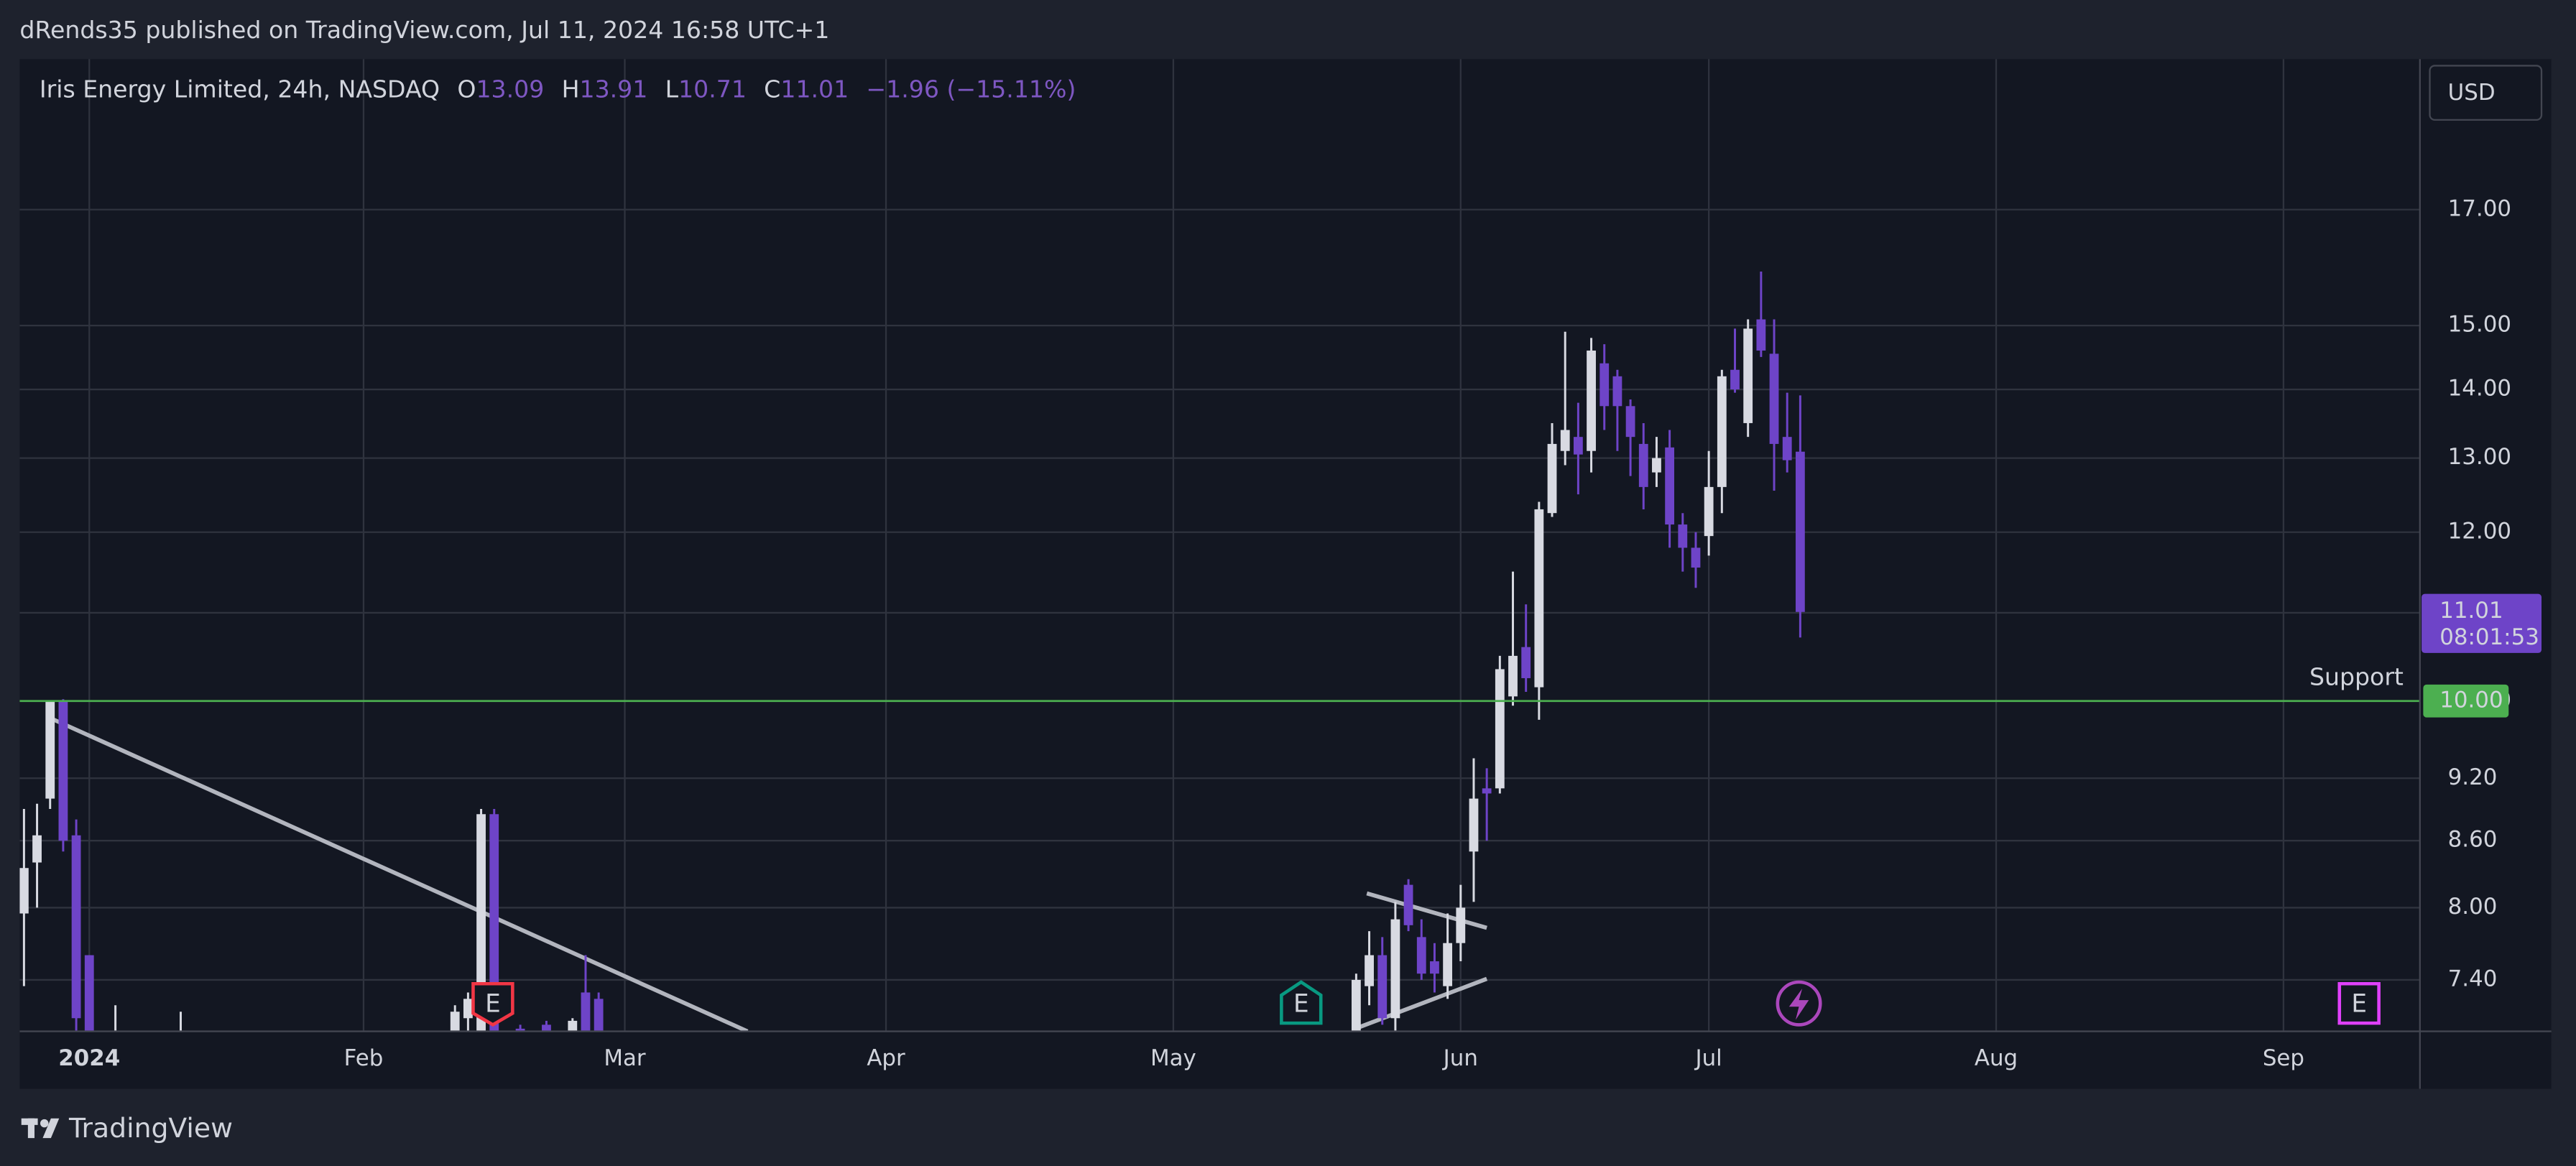 The height and width of the screenshot is (1166, 2576). Describe the element at coordinates (571, 89) in the screenshot. I see `legend-label: H` at that location.